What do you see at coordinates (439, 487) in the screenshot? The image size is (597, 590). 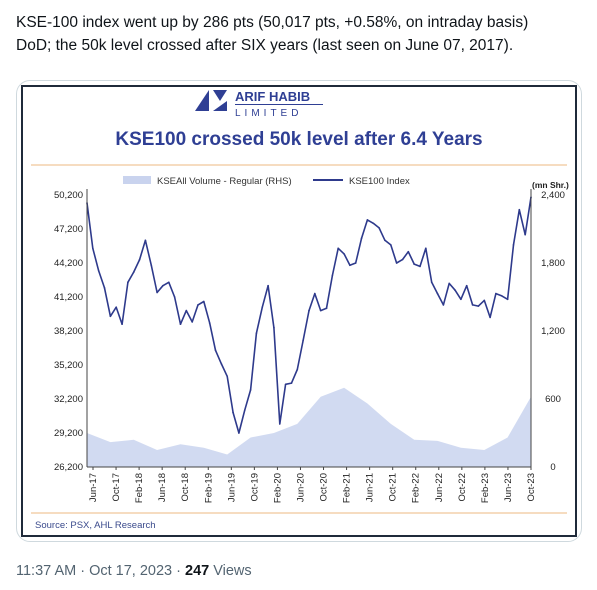 I see `x-tick-label: Jun-22` at bounding box center [439, 487].